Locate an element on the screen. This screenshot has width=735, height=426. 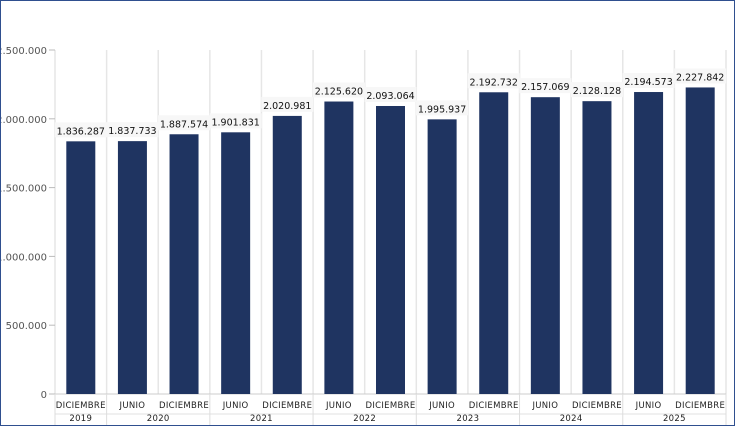
x-group-label: 2024 is located at coordinates (571, 419).